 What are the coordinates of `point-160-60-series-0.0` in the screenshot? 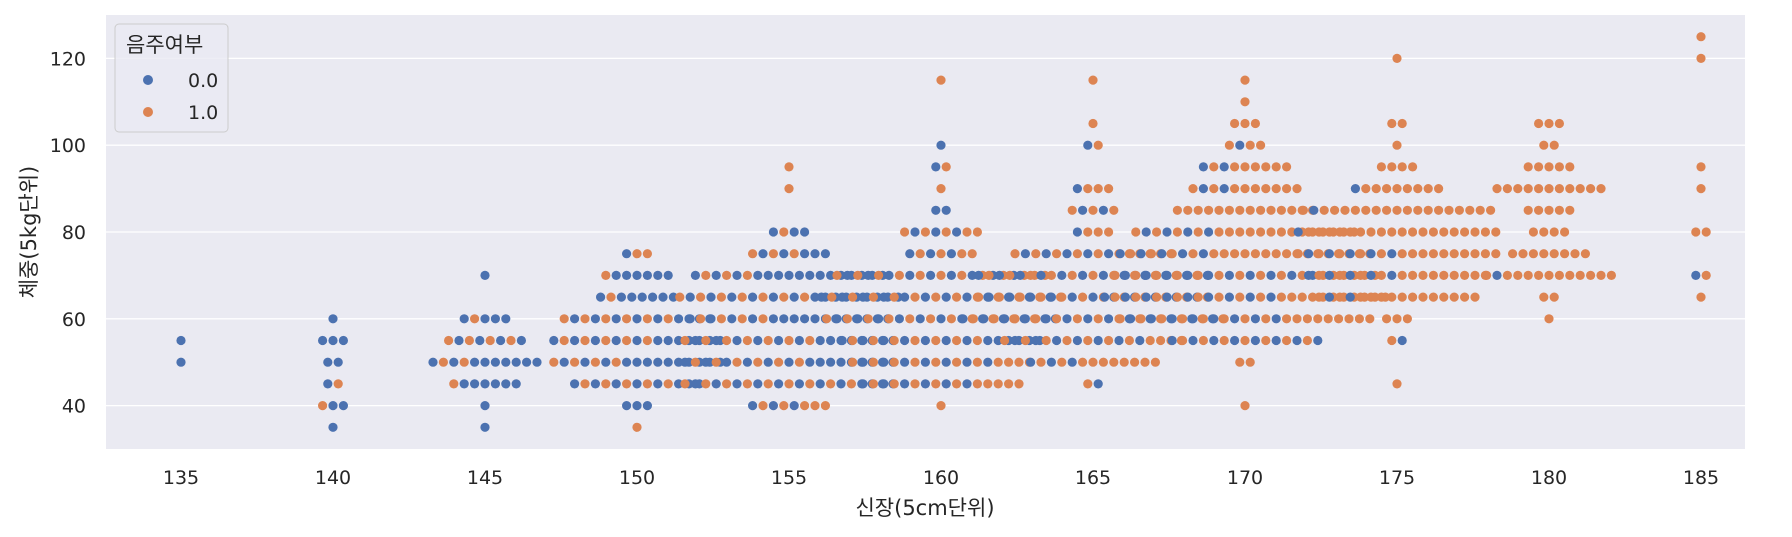 It's located at (899, 319).